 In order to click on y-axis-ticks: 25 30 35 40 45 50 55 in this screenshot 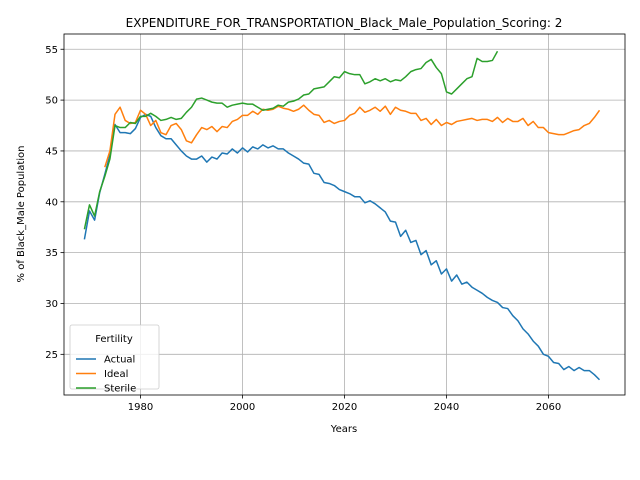, I will do `click(54, 203)`.